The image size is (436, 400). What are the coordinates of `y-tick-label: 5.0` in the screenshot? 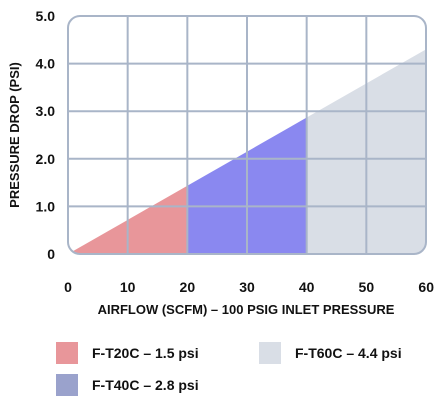 It's located at (46, 16).